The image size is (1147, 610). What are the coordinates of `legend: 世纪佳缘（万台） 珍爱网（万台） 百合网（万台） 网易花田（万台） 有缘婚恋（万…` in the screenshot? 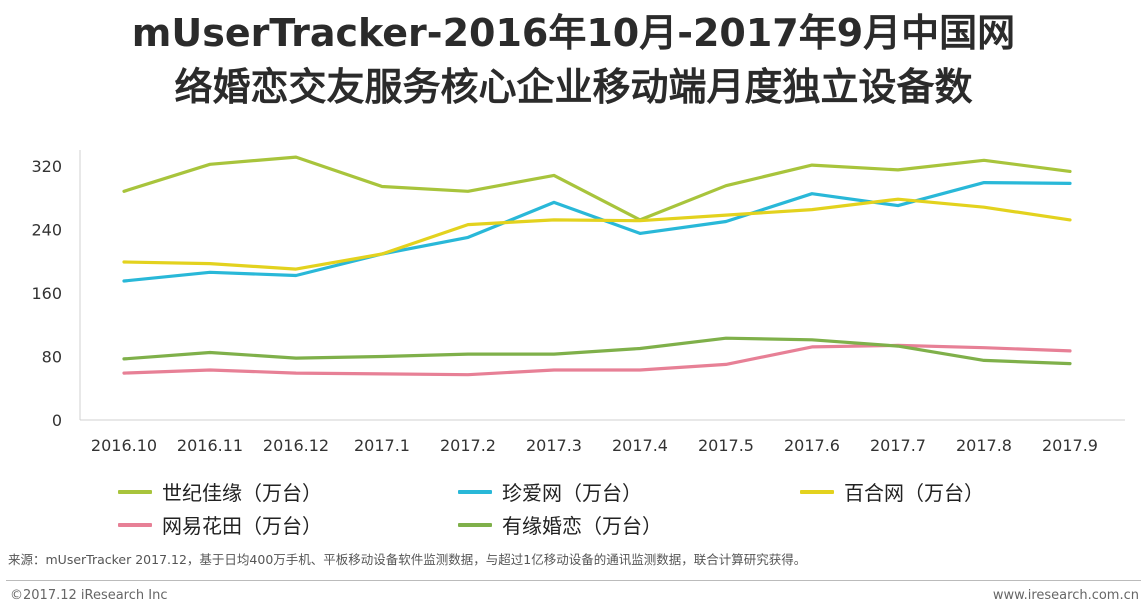 It's located at (573, 507).